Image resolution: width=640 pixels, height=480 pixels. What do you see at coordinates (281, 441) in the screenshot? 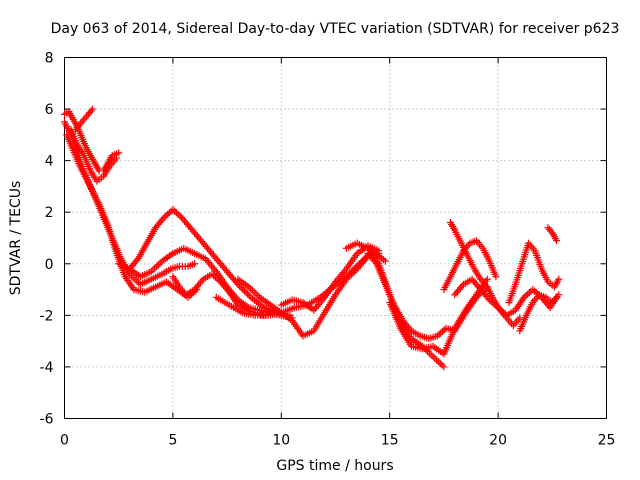
I see `x-tick-label: 10` at bounding box center [281, 441].